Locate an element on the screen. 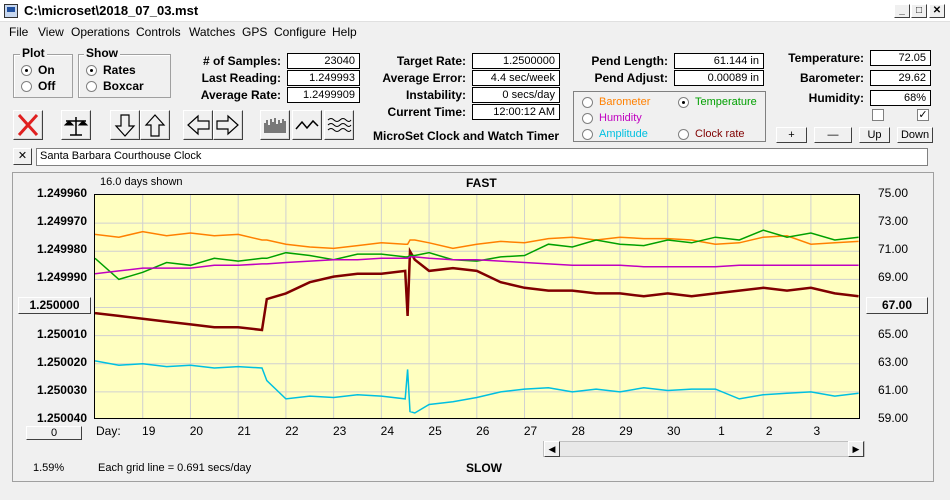 Image resolution: width=950 pixels, height=500 pixels. left-tick-label: 1.250030 is located at coordinates (61, 389).